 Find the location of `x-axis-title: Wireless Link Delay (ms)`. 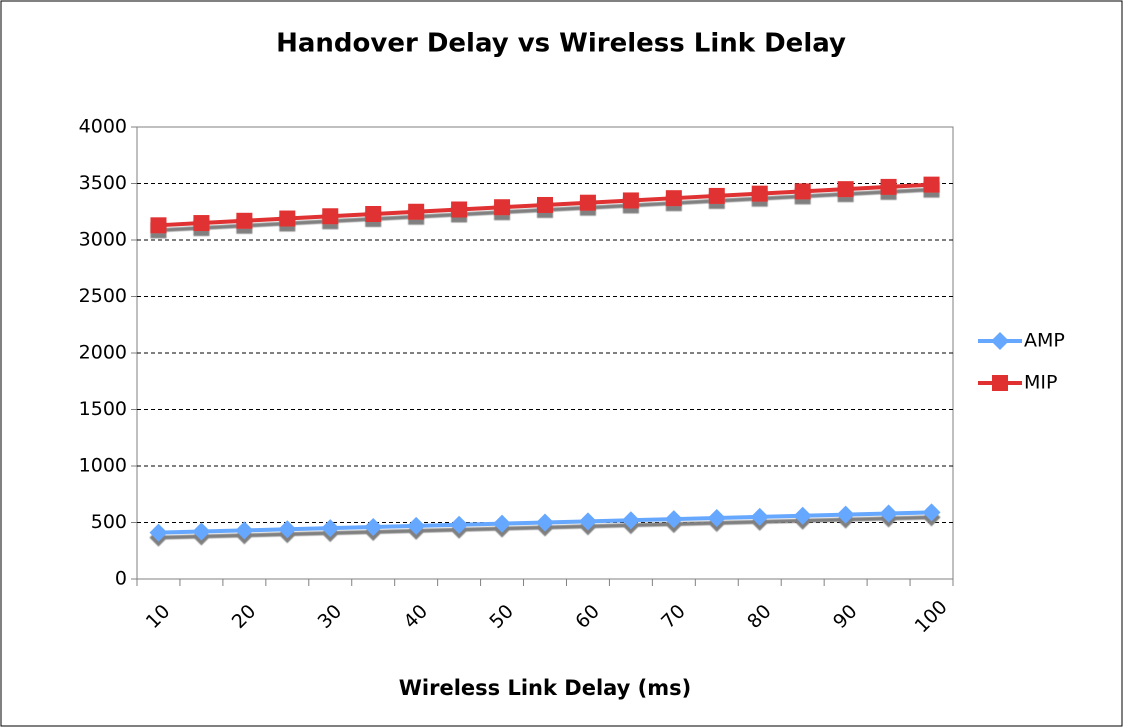

x-axis-title: Wireless Link Delay (ms) is located at coordinates (545, 688).